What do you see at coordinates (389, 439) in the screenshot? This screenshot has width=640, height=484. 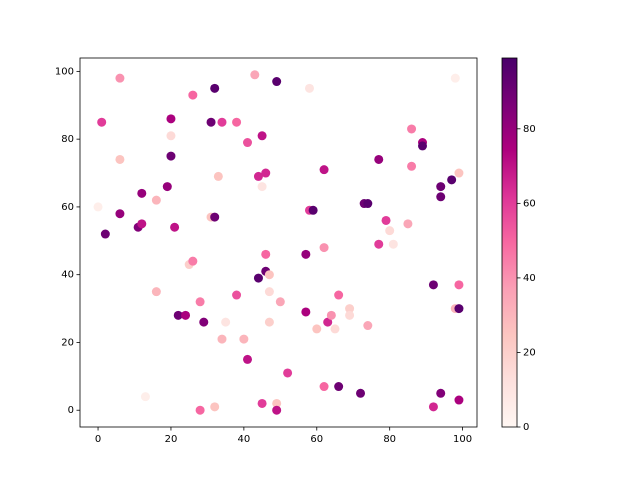 I see `x-tick-label: 80` at bounding box center [389, 439].